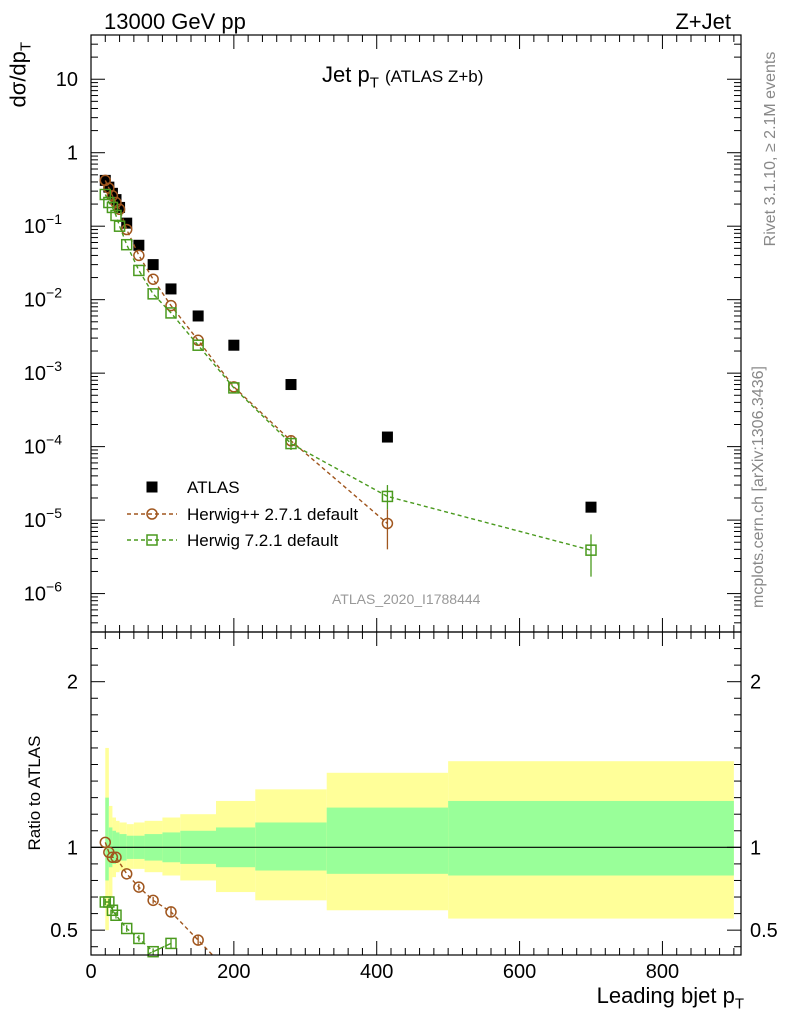 The image size is (786, 1024). Describe the element at coordinates (262, 540) in the screenshot. I see `legend-label-herwig-7-2-1-default: Herwig 7.2.1 default` at that location.